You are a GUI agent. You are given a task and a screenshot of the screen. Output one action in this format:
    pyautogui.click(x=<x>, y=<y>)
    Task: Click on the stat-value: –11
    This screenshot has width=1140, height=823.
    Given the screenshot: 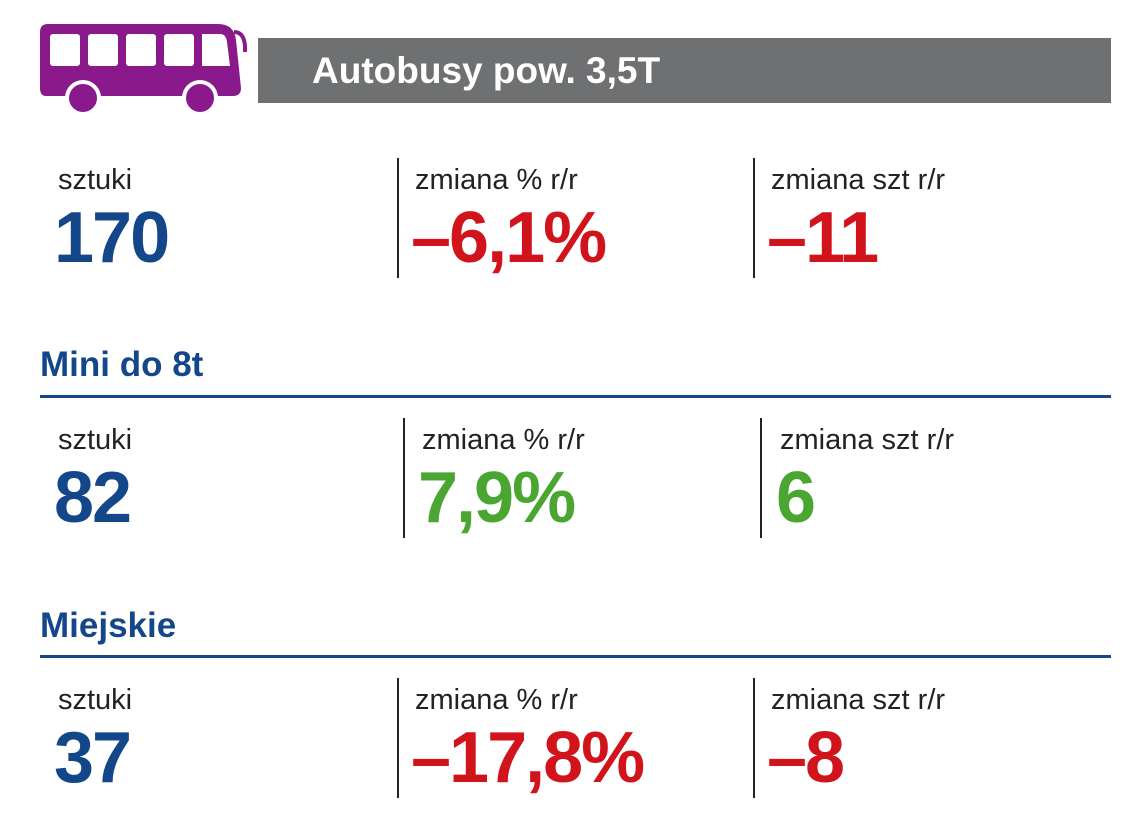 What is the action you would take?
    pyautogui.click(x=823, y=238)
    